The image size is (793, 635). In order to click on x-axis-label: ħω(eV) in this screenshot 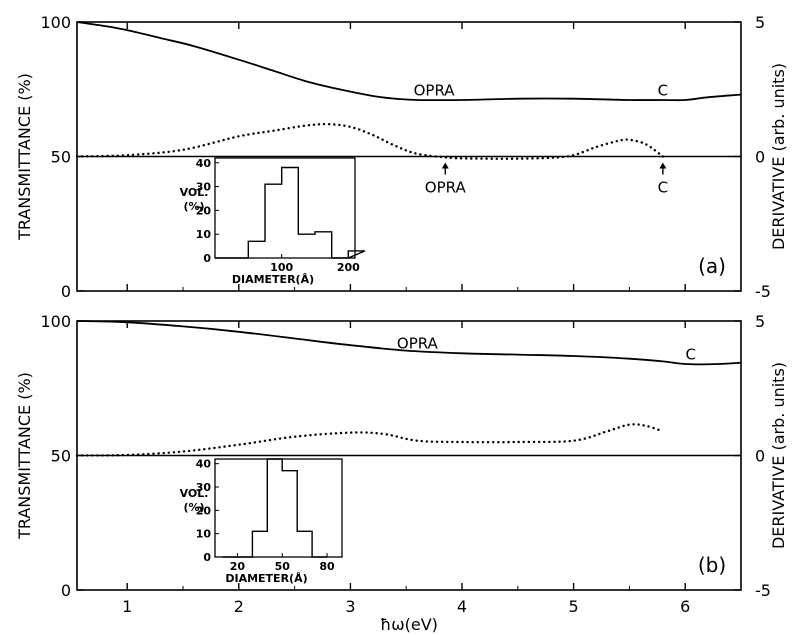, I will do `click(409, 624)`.